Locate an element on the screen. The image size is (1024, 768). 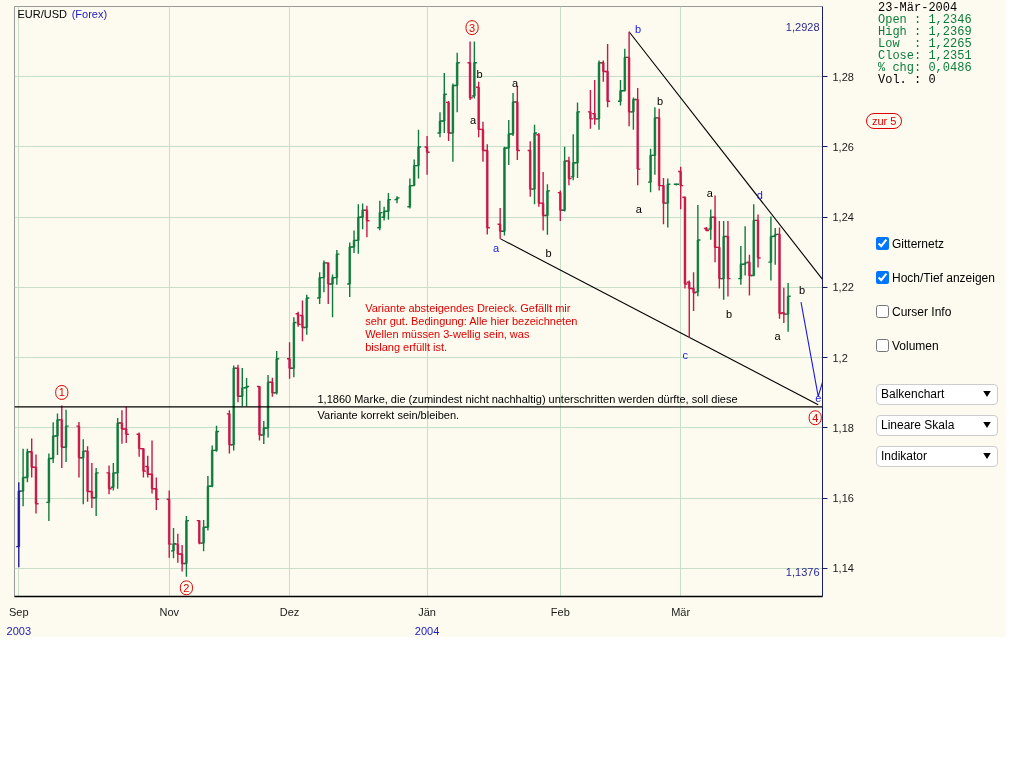
ref-line-label: 1,1860 Marke, die (zumindest nicht nachhaltig) unterschritten werden dürfte, soll diese Variante korrekt sein/bleiben. is located at coordinates (527, 406).